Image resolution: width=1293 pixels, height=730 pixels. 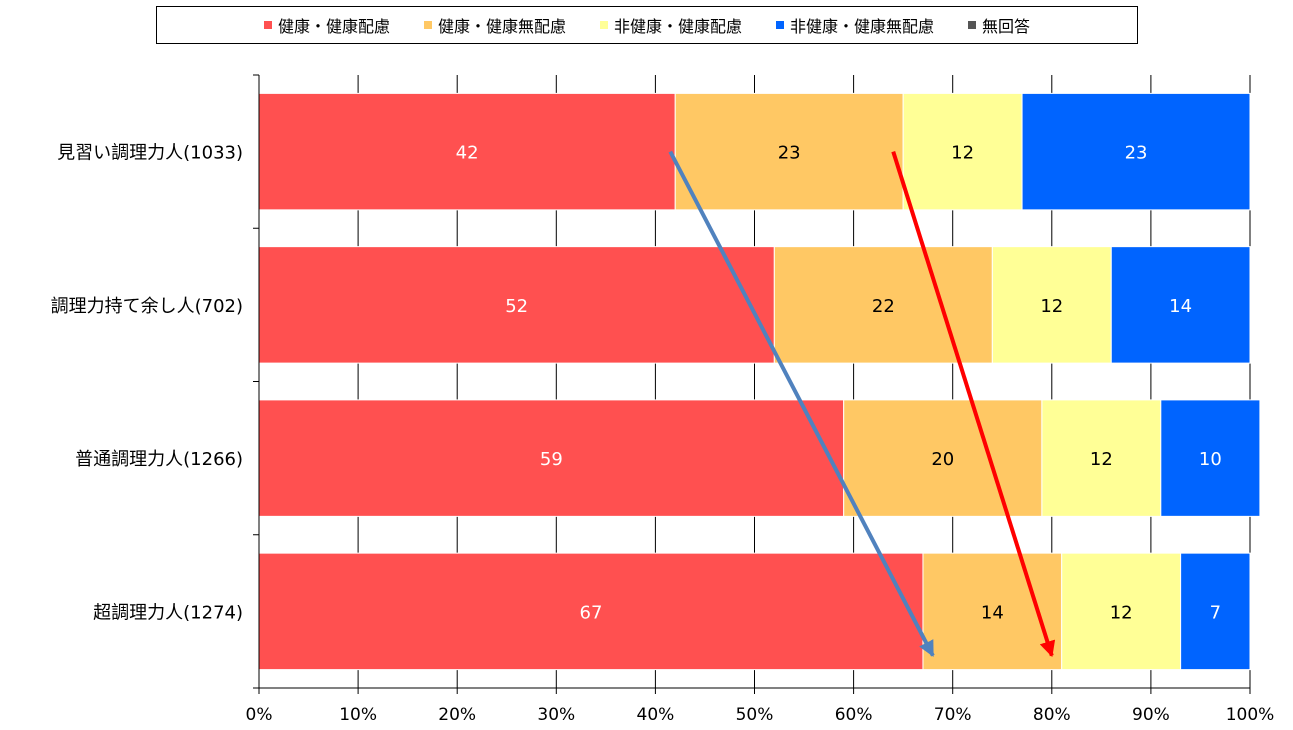 What do you see at coordinates (259, 715) in the screenshot?
I see `x-tick-label: 0%` at bounding box center [259, 715].